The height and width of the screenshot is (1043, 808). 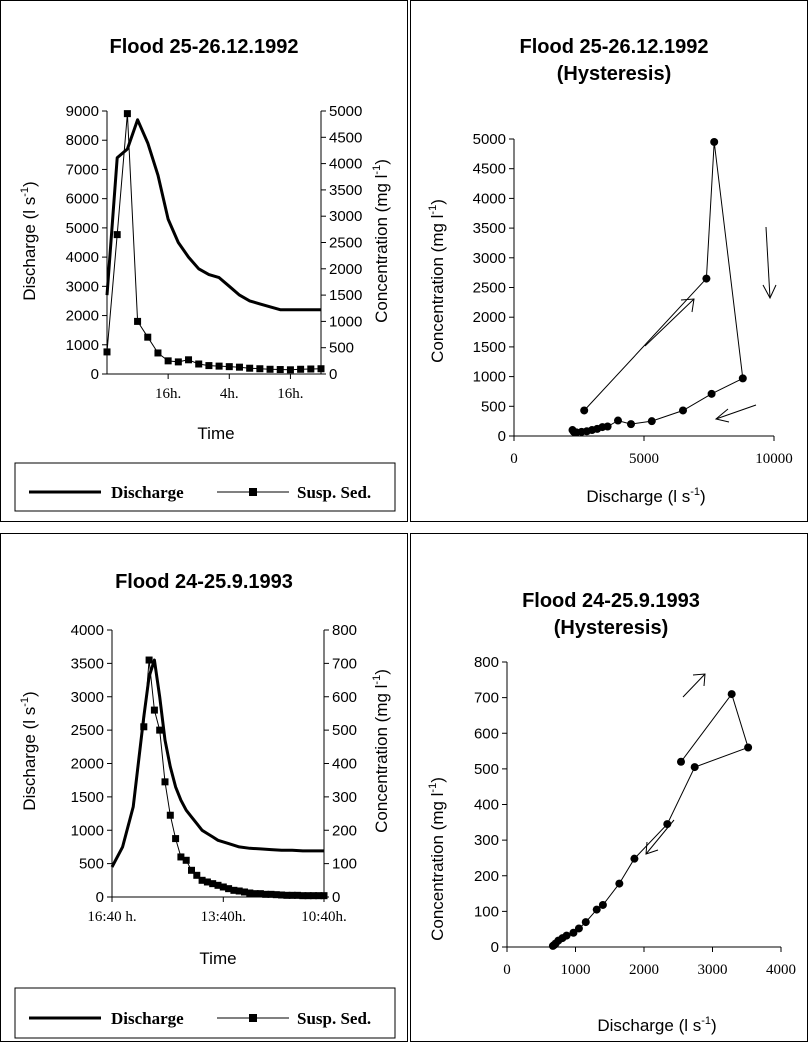 I want to click on y2-tick-label: 700, so click(x=344, y=663).